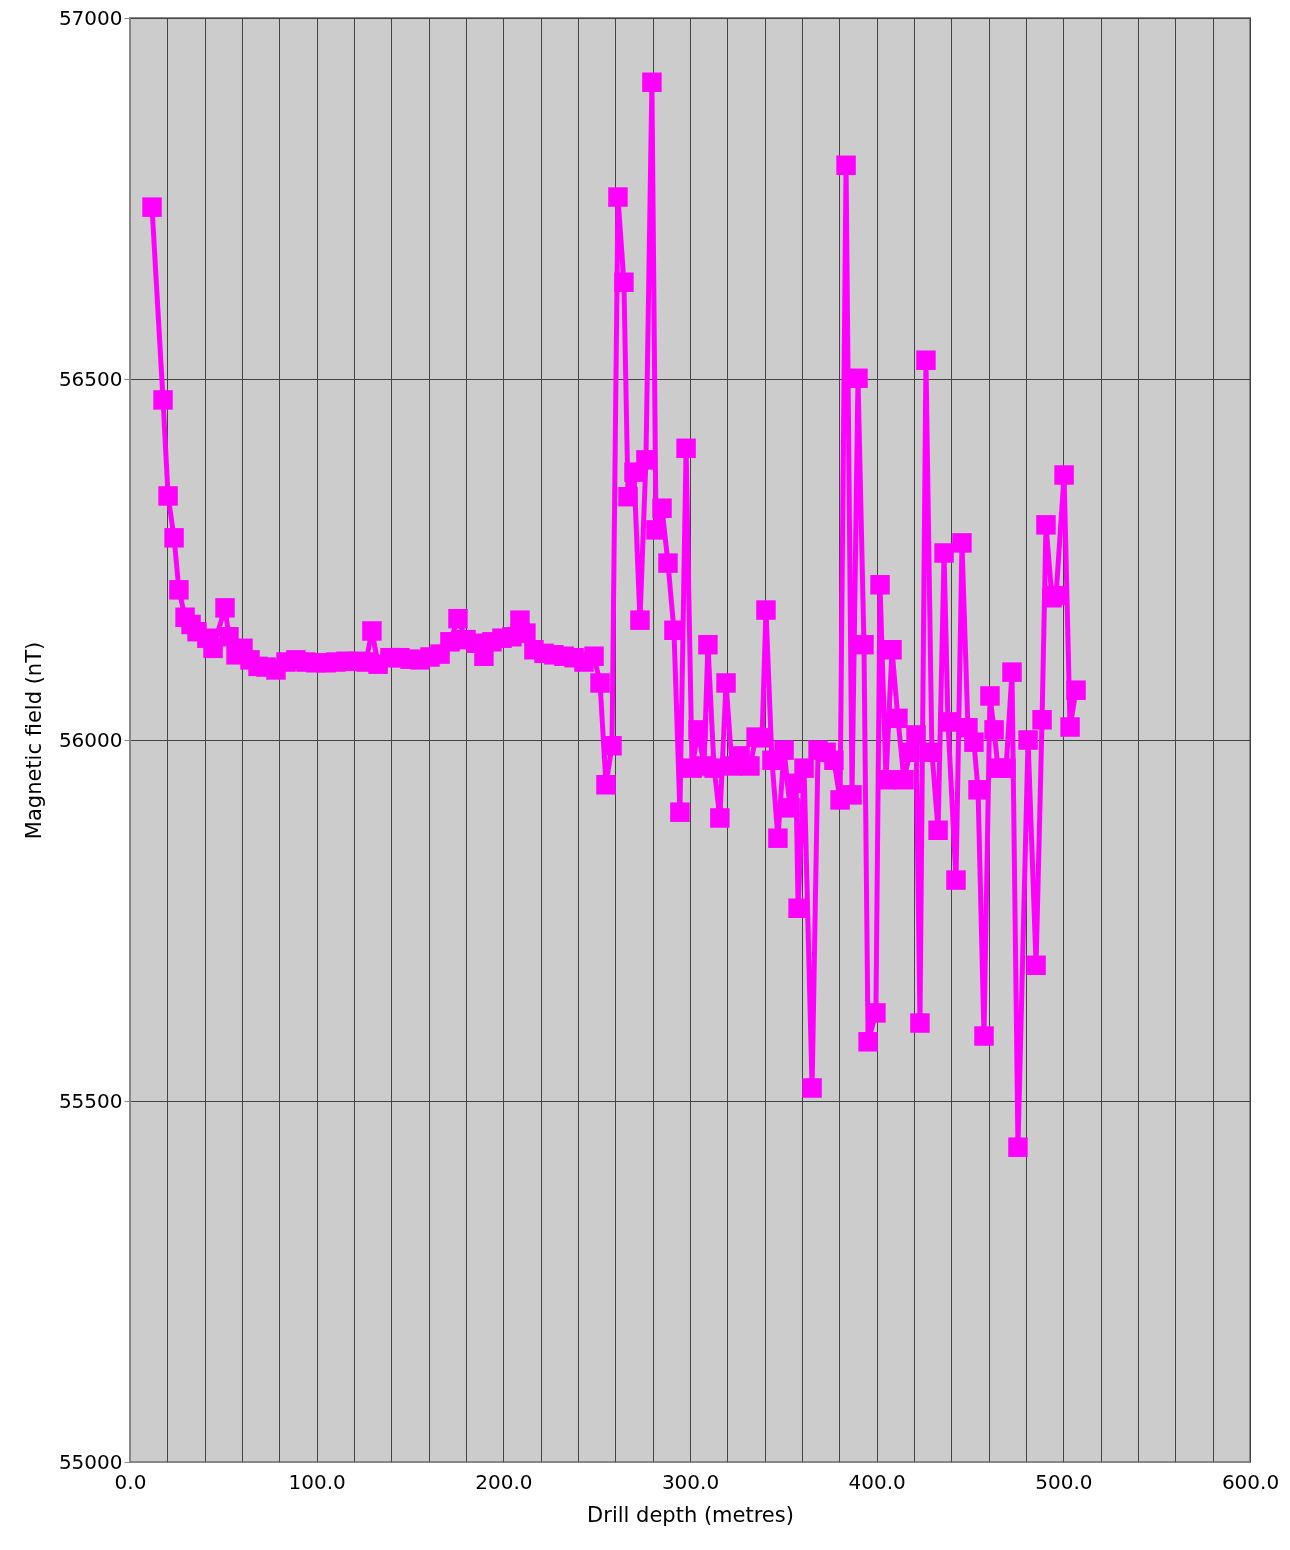 The height and width of the screenshot is (1550, 1290). What do you see at coordinates (33, 740) in the screenshot?
I see `y-axis-title: Magnetic field (nT)` at bounding box center [33, 740].